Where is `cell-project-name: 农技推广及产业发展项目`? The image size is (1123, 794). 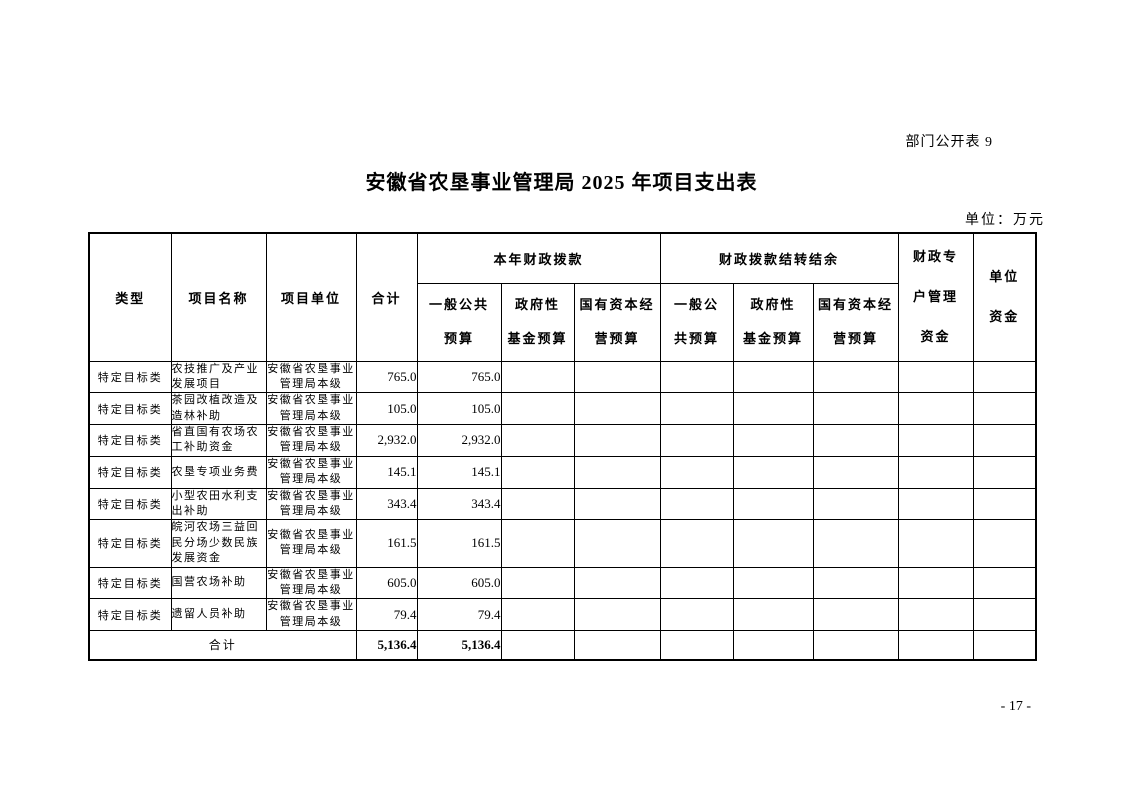
cell-project-name: 农技推广及产业发展项目 is located at coordinates (218, 377).